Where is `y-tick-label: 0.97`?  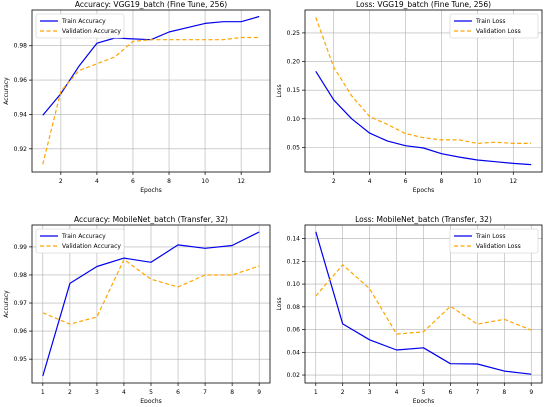
y-tick-label: 0.97 is located at coordinates (21, 303).